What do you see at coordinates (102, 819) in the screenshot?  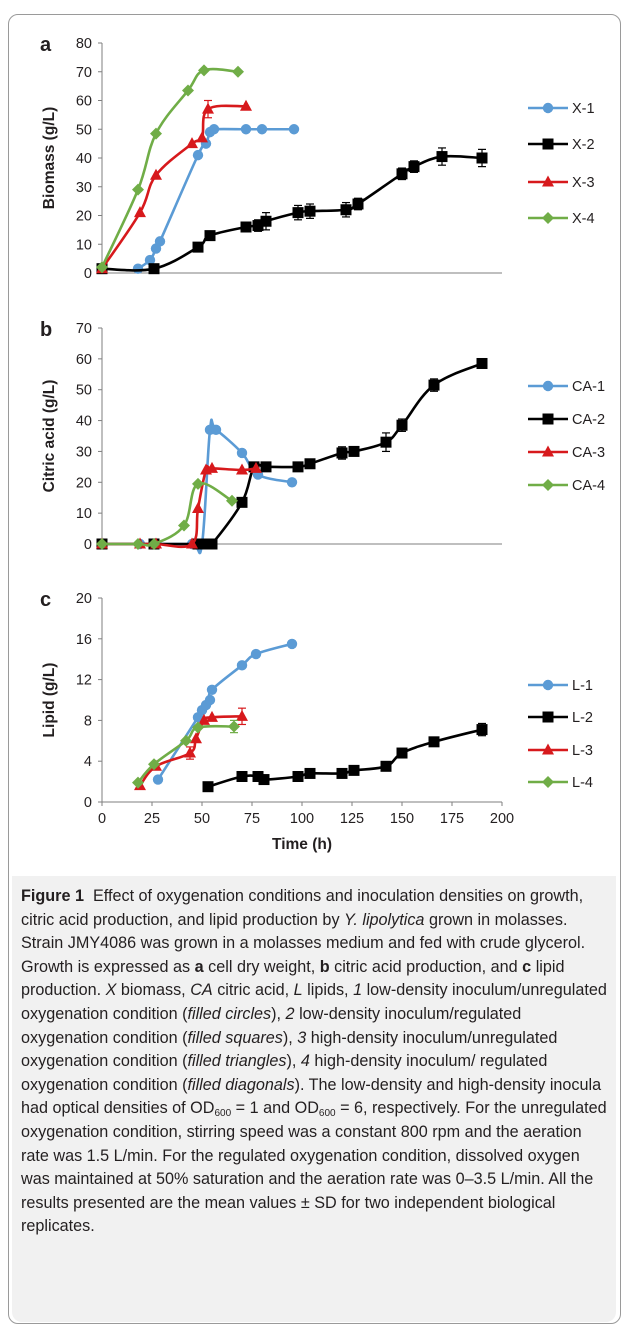 I see `x-tick-label: 0` at bounding box center [102, 819].